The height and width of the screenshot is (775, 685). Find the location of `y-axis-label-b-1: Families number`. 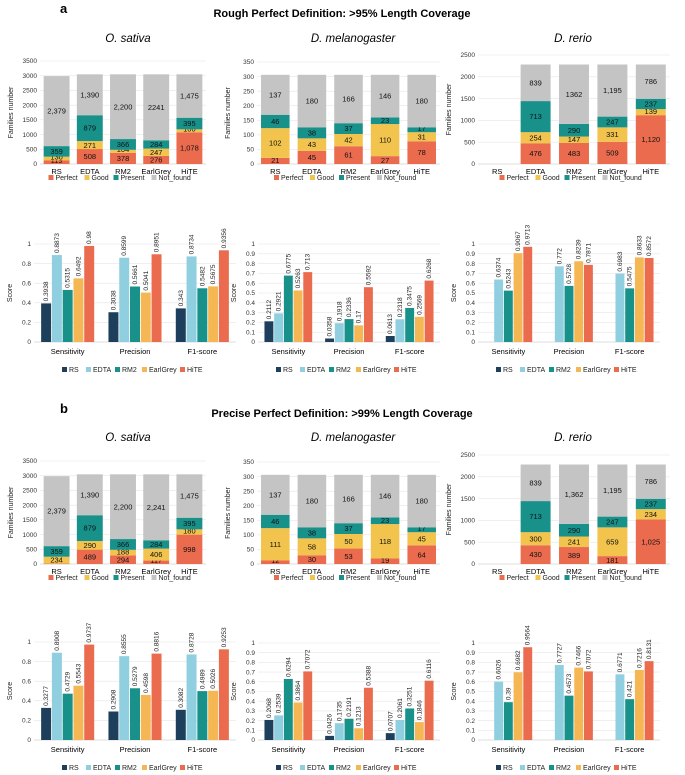

y-axis-label-b-1: Families number is located at coordinates (11, 512).